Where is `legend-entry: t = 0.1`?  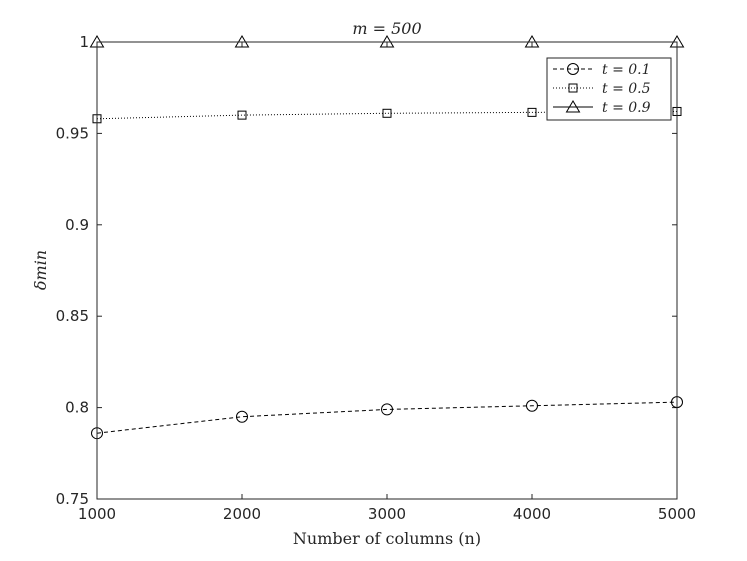 legend-entry: t = 0.1 is located at coordinates (602, 70).